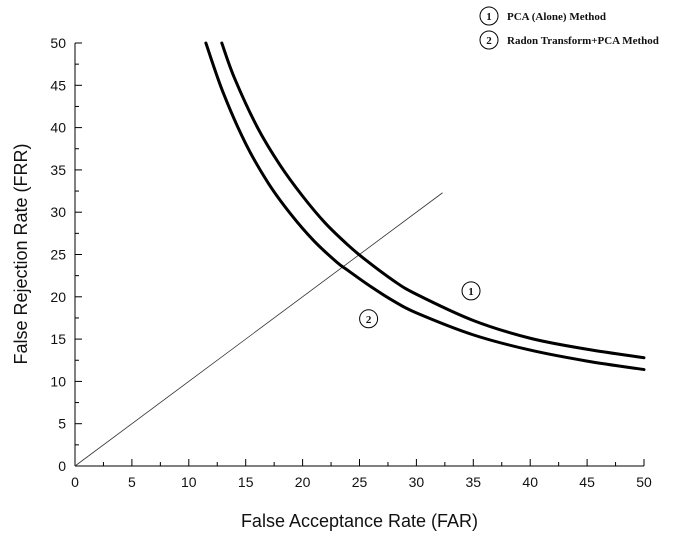 The height and width of the screenshot is (536, 681). I want to click on x-tick-label: 50, so click(644, 482).